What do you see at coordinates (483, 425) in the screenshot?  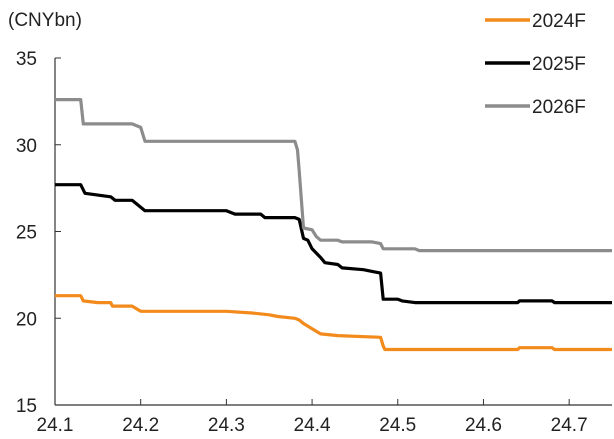 I see `x-tick-label: 24.6` at bounding box center [483, 425].